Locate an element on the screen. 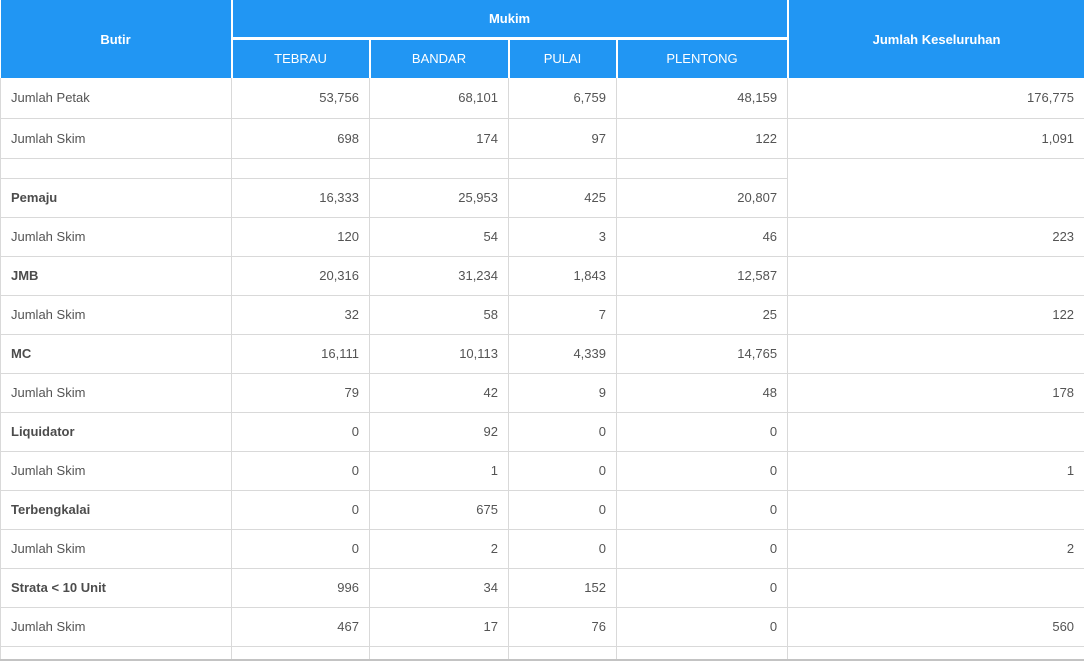  table-row: Jumlah Skim 0 2 0 0 2 is located at coordinates (542, 549).